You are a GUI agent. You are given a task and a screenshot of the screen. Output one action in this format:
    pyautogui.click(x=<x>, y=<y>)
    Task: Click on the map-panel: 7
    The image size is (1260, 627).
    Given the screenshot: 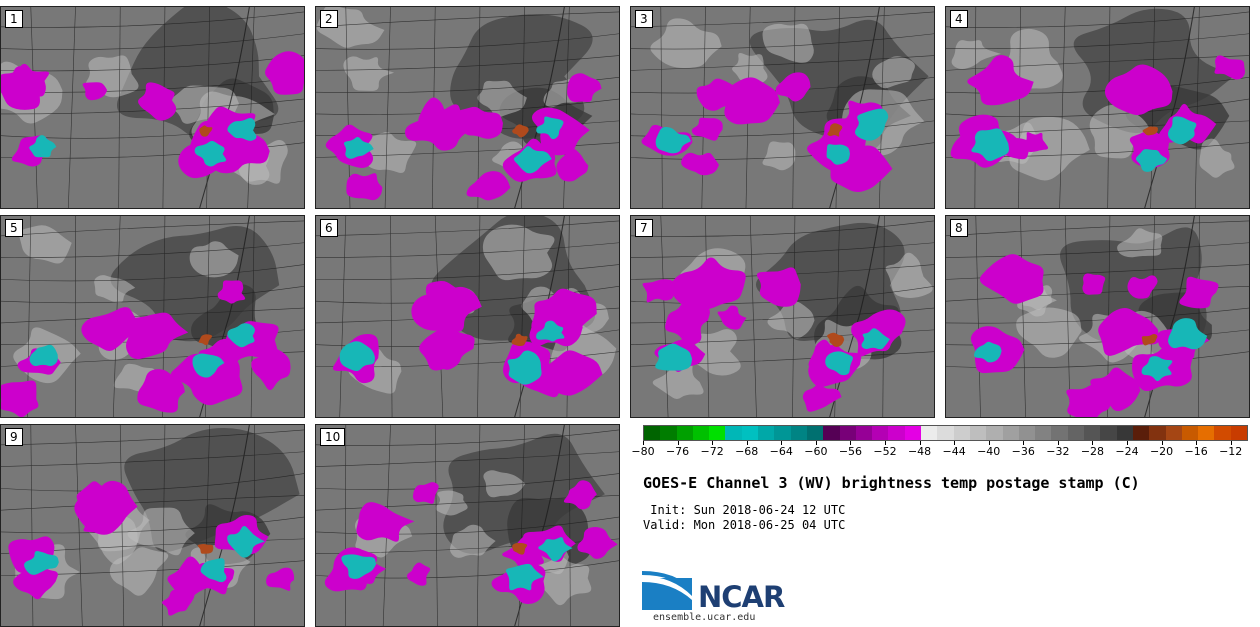 What is the action you would take?
    pyautogui.click(x=782, y=316)
    